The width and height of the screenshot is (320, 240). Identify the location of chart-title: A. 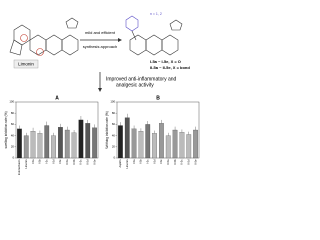
(57, 98).